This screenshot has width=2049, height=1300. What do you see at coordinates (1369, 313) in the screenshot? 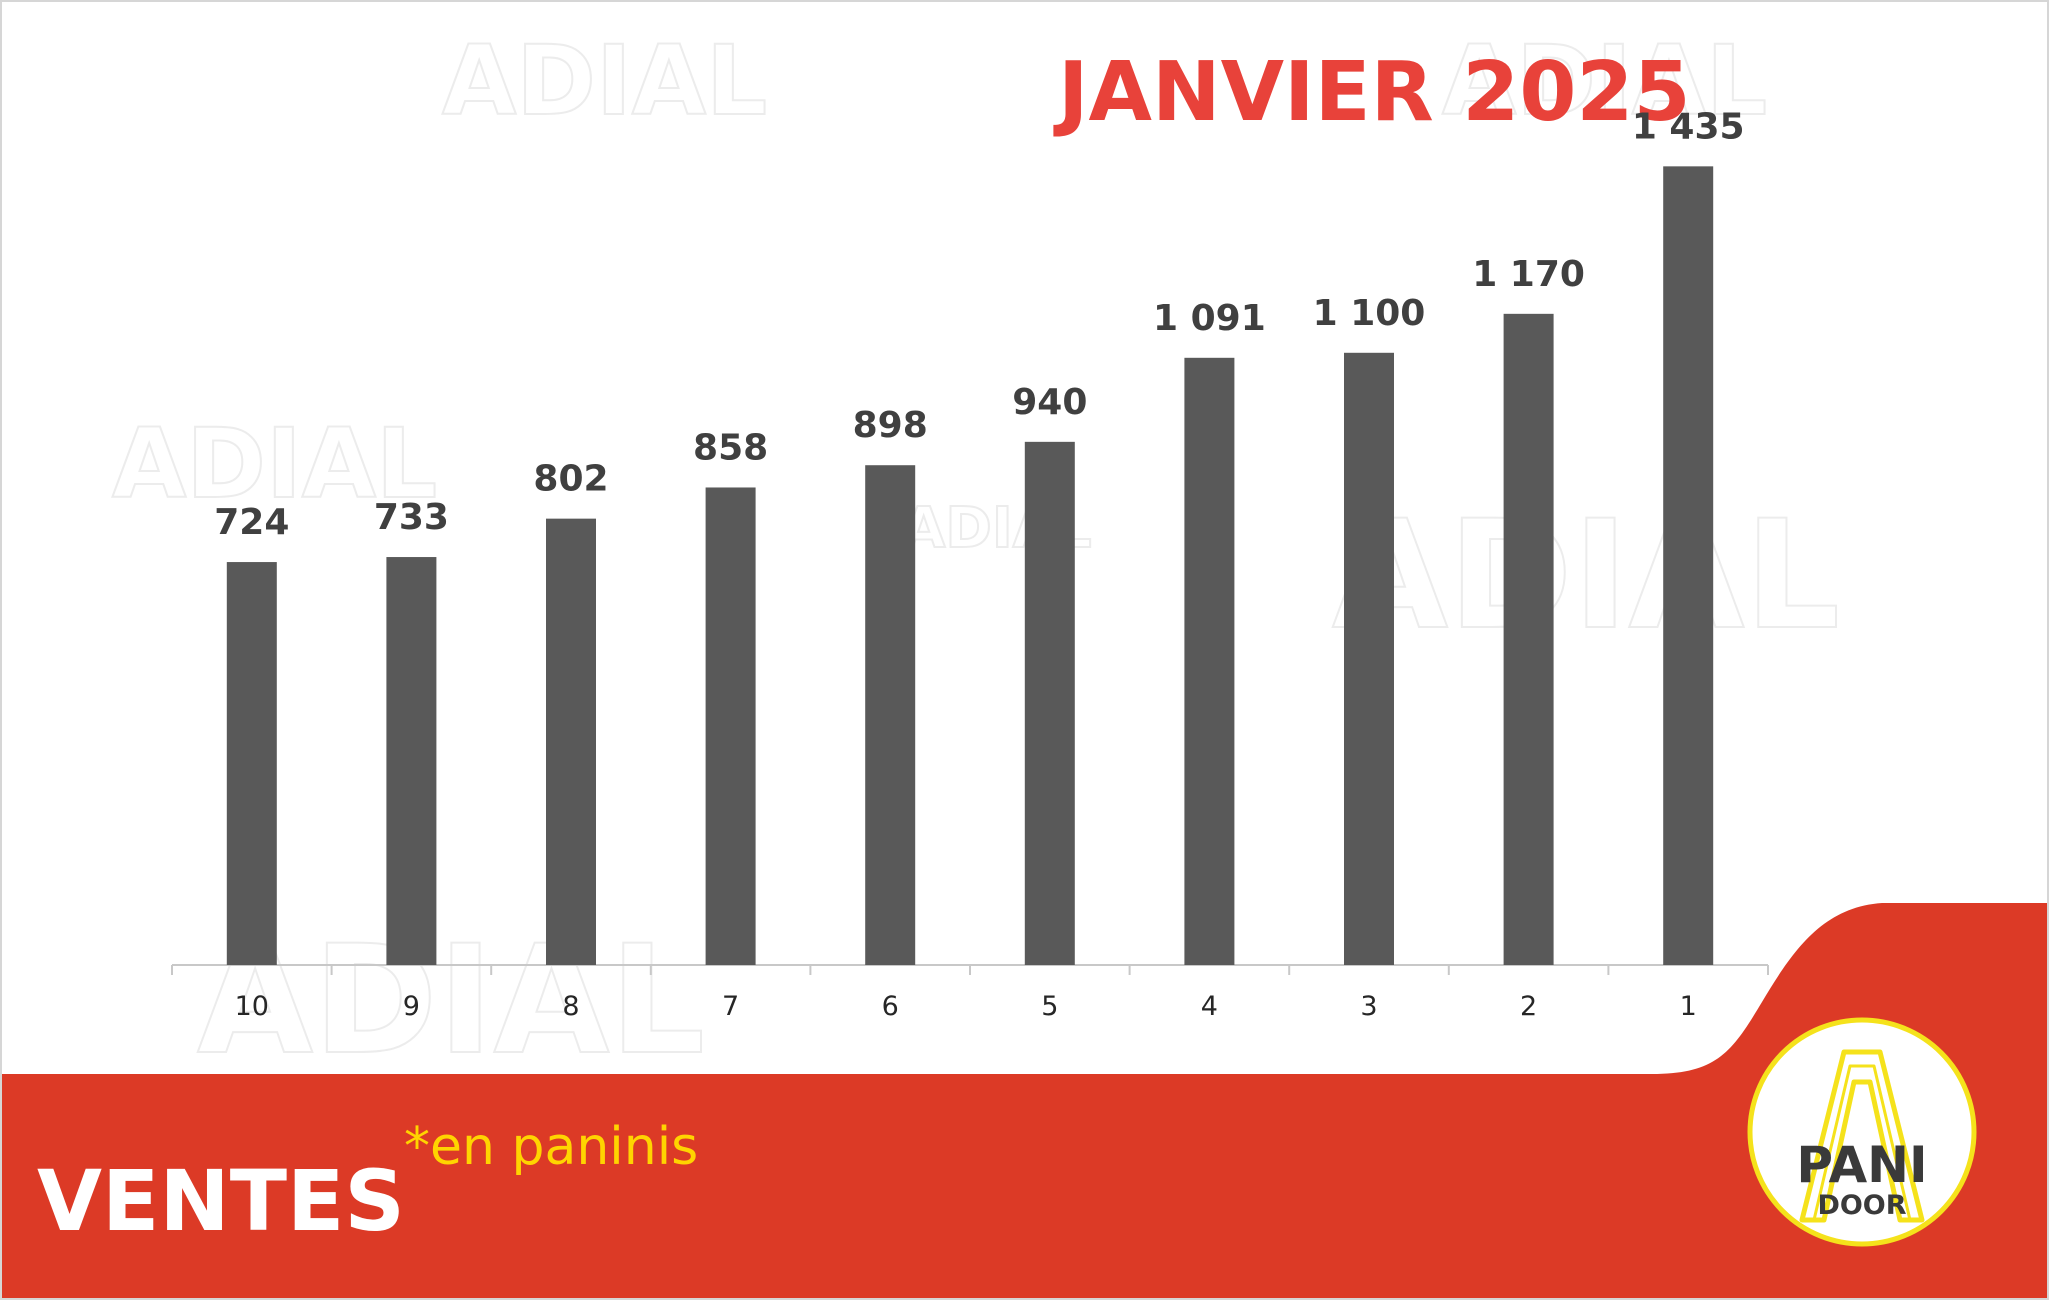
I see `data-label-3: 1 100` at bounding box center [1369, 313].